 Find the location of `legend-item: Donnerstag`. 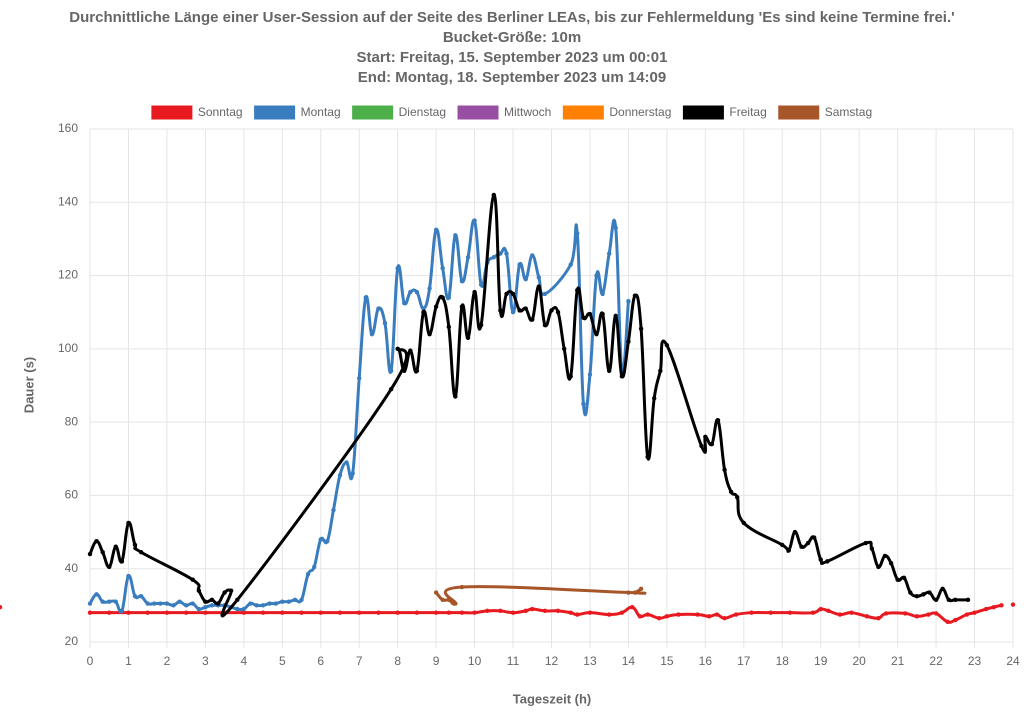

legend-item: Donnerstag is located at coordinates (616, 112).